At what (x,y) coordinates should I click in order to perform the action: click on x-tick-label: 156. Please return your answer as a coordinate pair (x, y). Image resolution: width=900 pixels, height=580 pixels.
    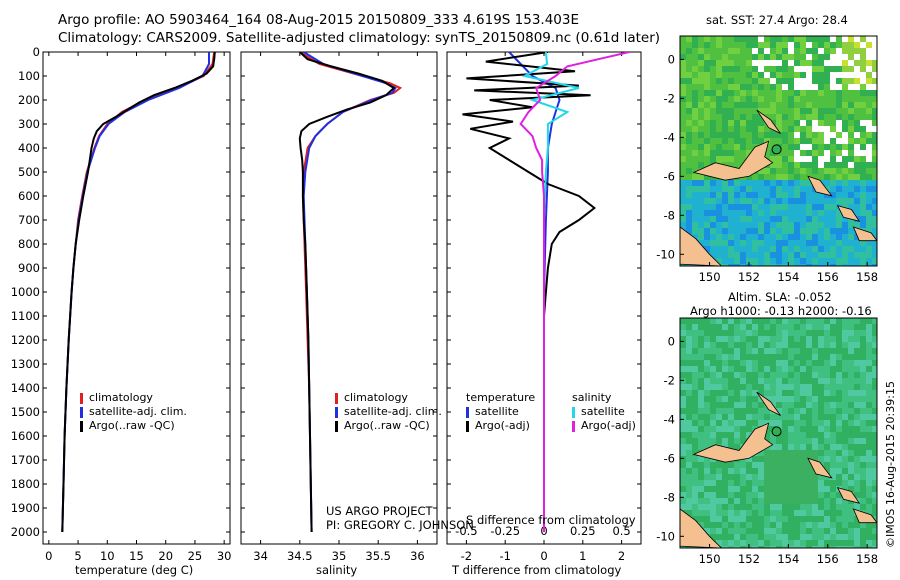
    Looking at the image, I should click on (828, 277).